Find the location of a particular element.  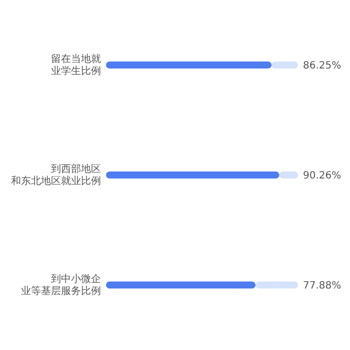

y-tick-label: 到中小微企业等基层服务比例 is located at coordinates (61, 285).